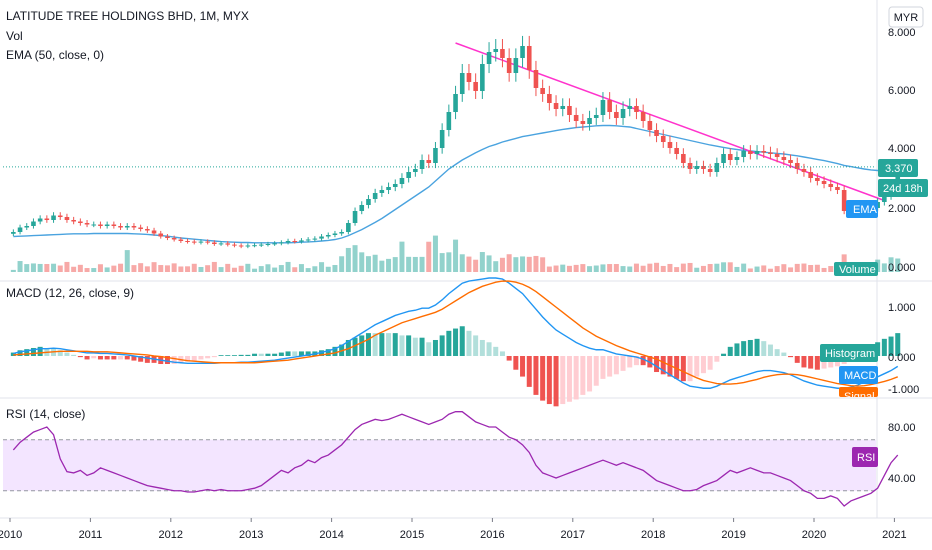 The image size is (932, 550). Describe the element at coordinates (902, 91) in the screenshot. I see `price-tick: 6.000` at that location.